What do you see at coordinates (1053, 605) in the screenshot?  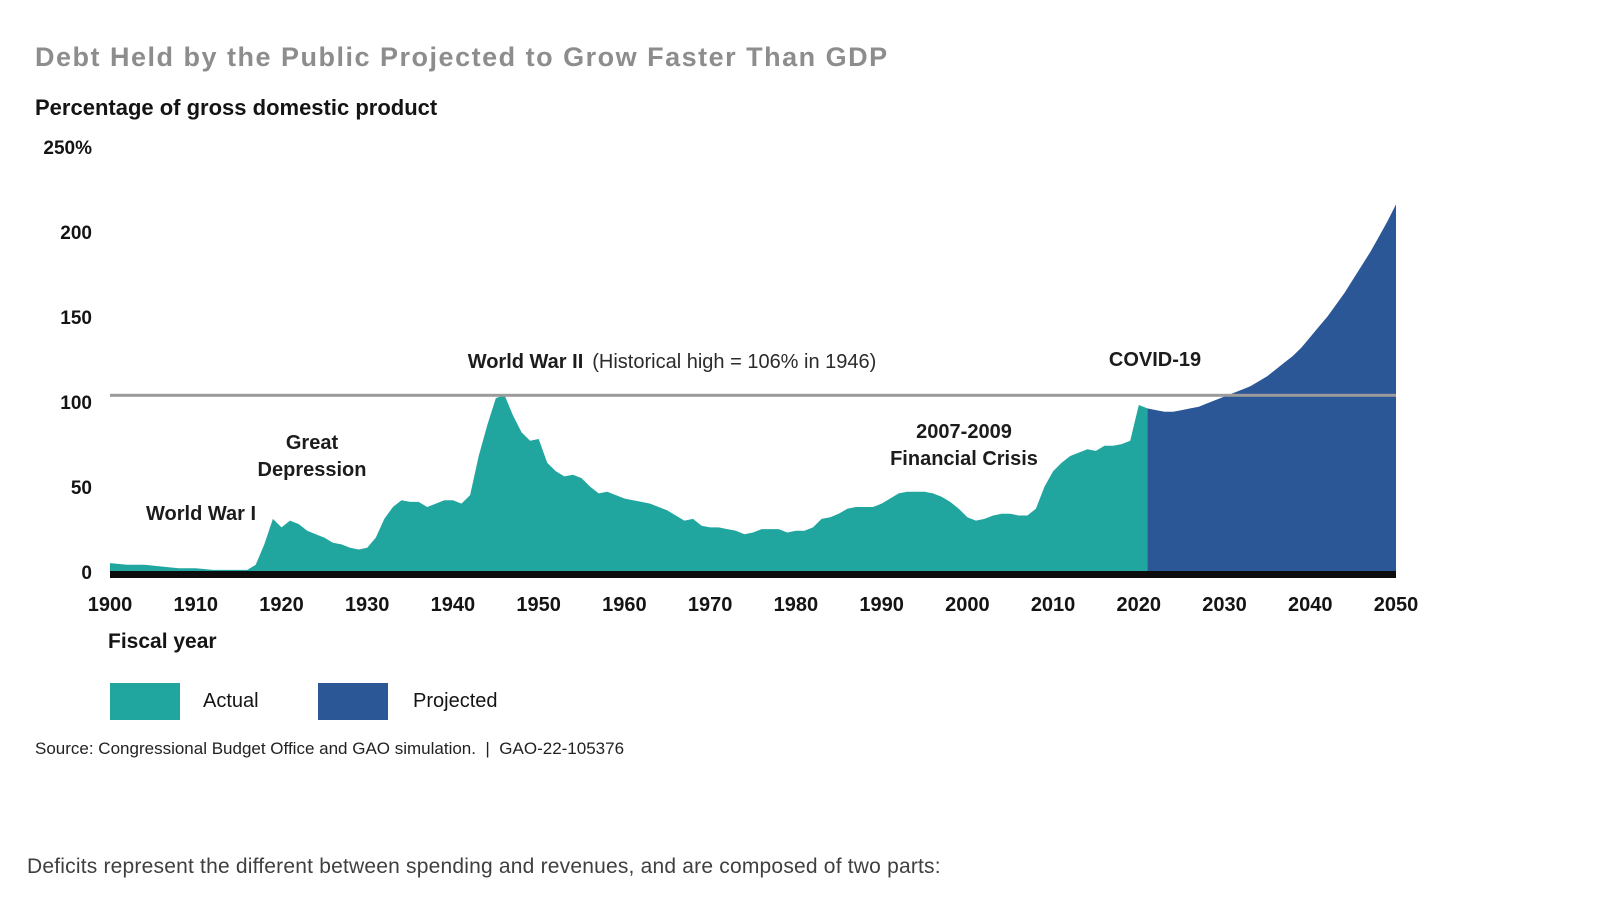 I see `x-tick-2010: 2010` at bounding box center [1053, 605].